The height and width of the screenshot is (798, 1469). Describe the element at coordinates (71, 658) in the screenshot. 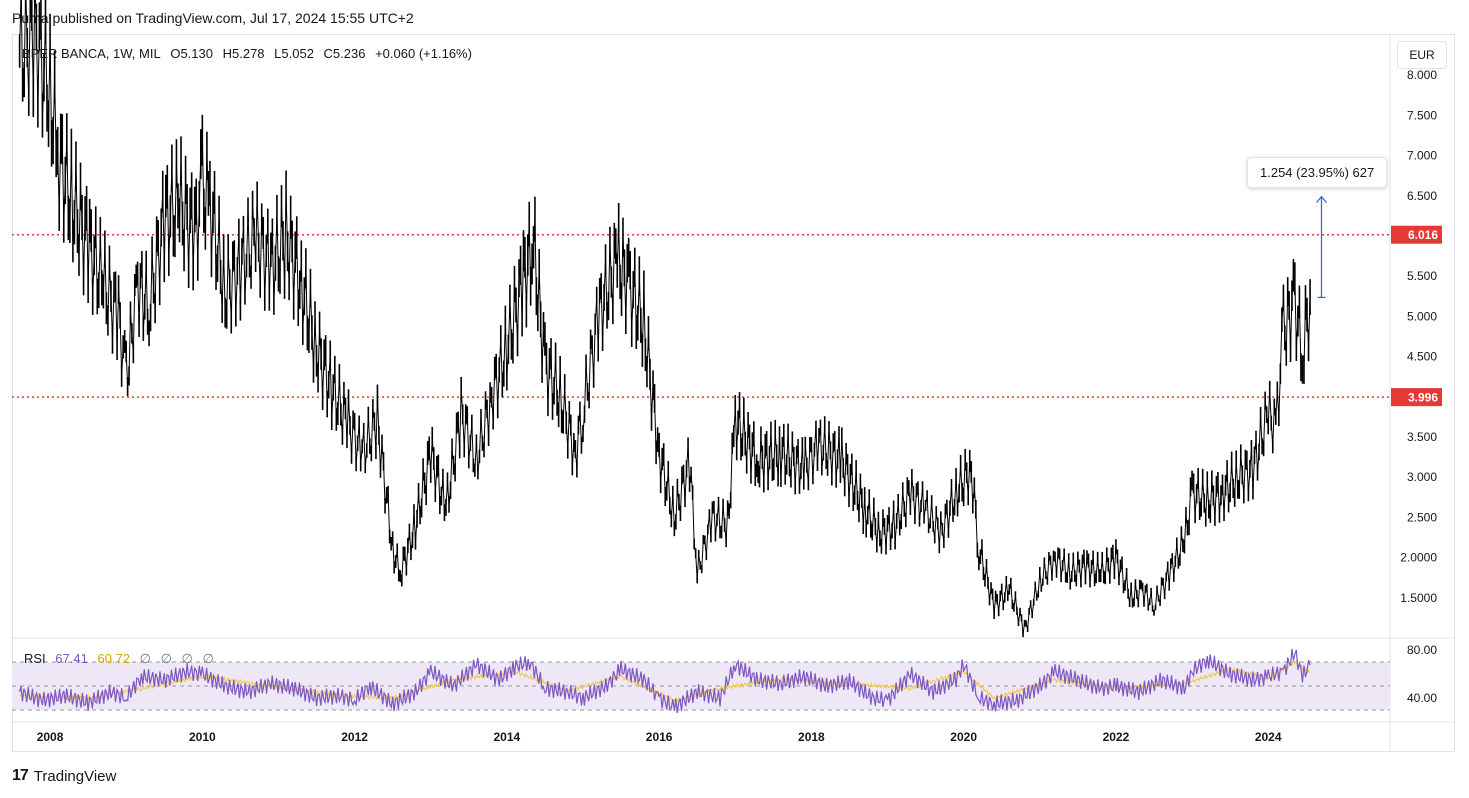

I see `rsi-value: 67.41` at that location.